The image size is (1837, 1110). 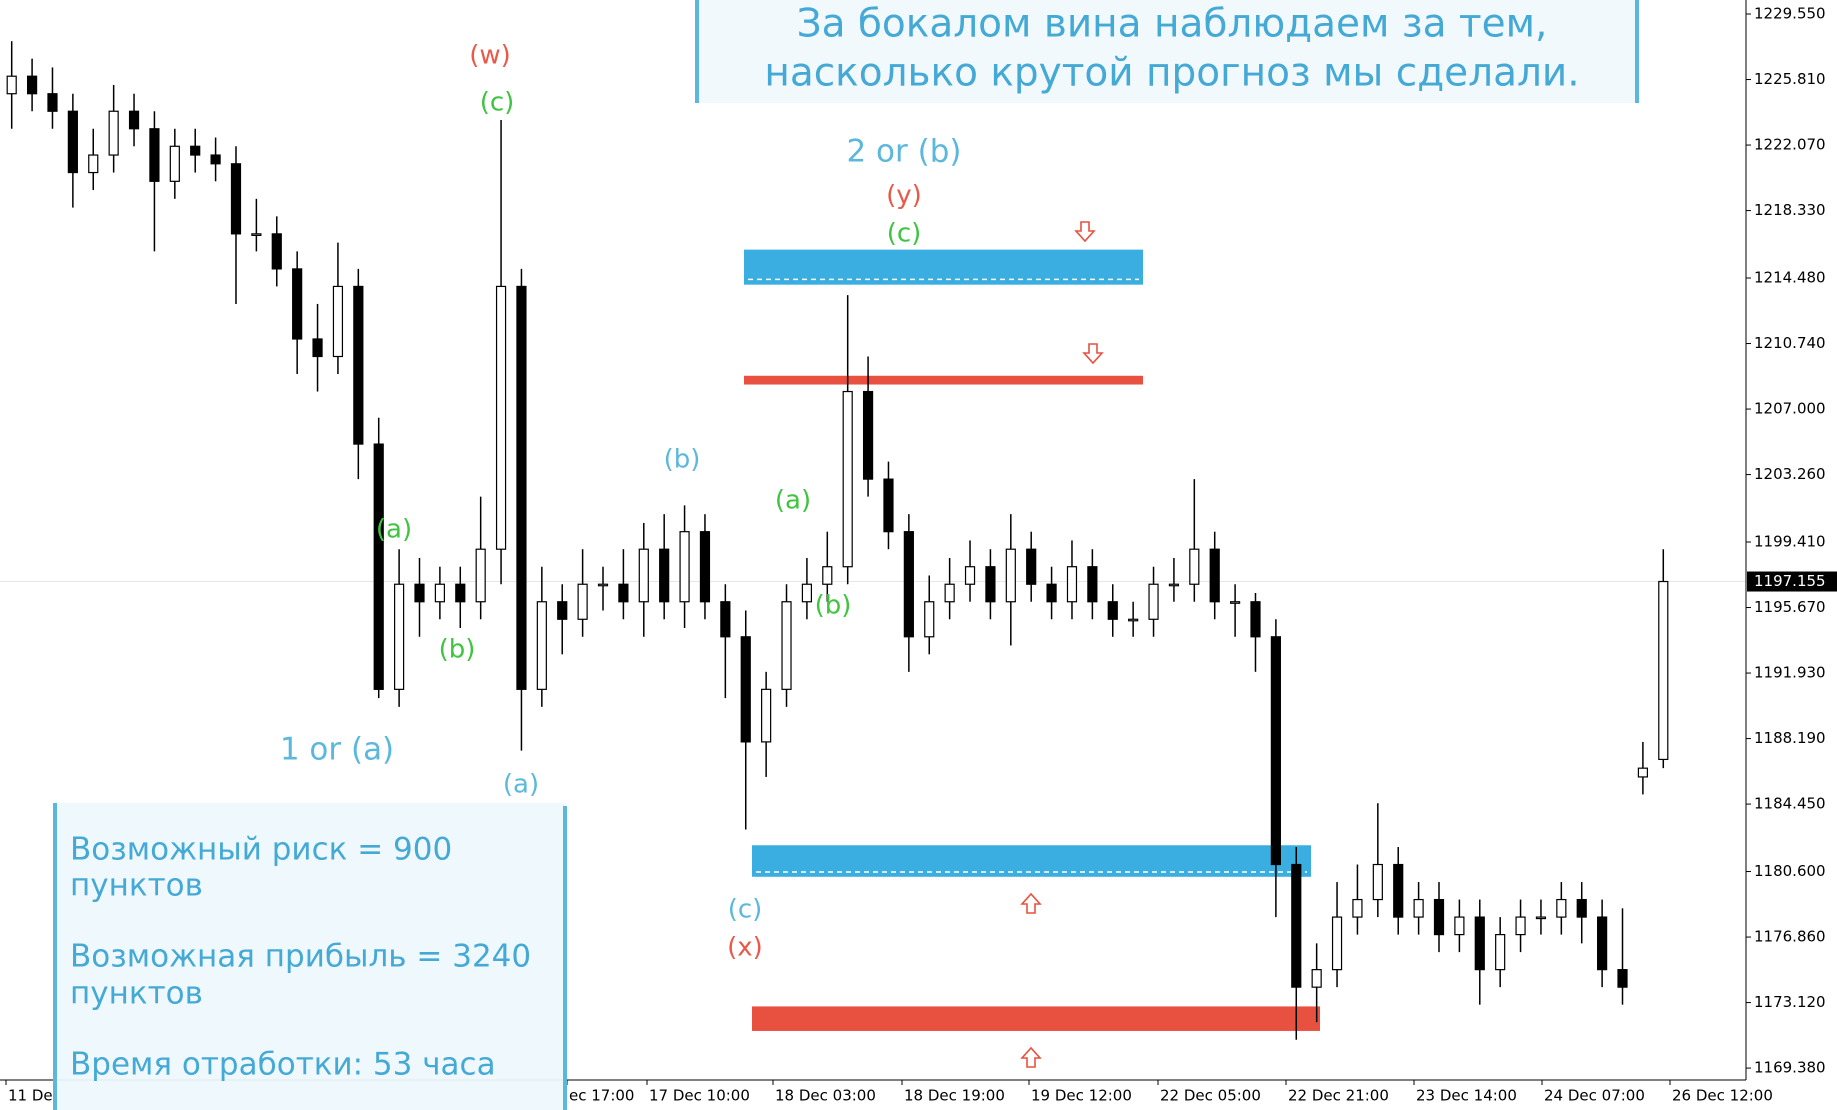 What do you see at coordinates (1466, 1096) in the screenshot?
I see `x-tick-label: 23 Dec 14:00` at bounding box center [1466, 1096].